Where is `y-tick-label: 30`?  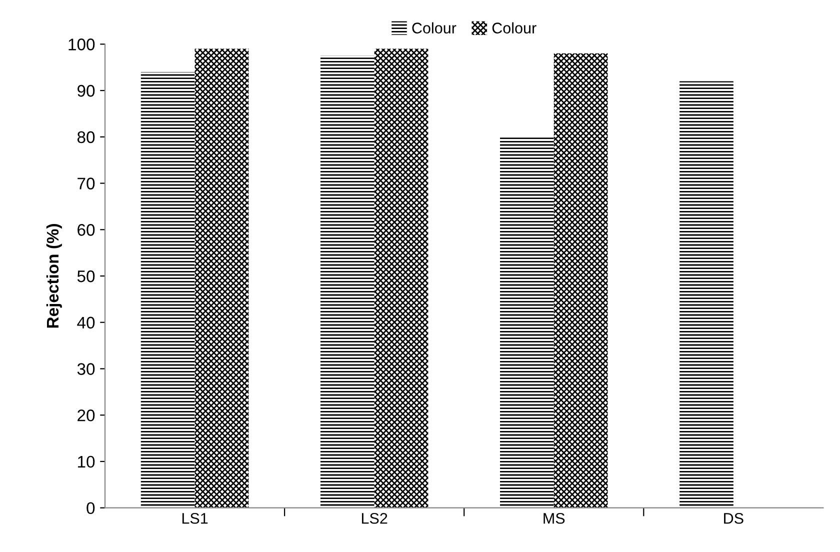
y-tick-label: 30 is located at coordinates (86, 369).